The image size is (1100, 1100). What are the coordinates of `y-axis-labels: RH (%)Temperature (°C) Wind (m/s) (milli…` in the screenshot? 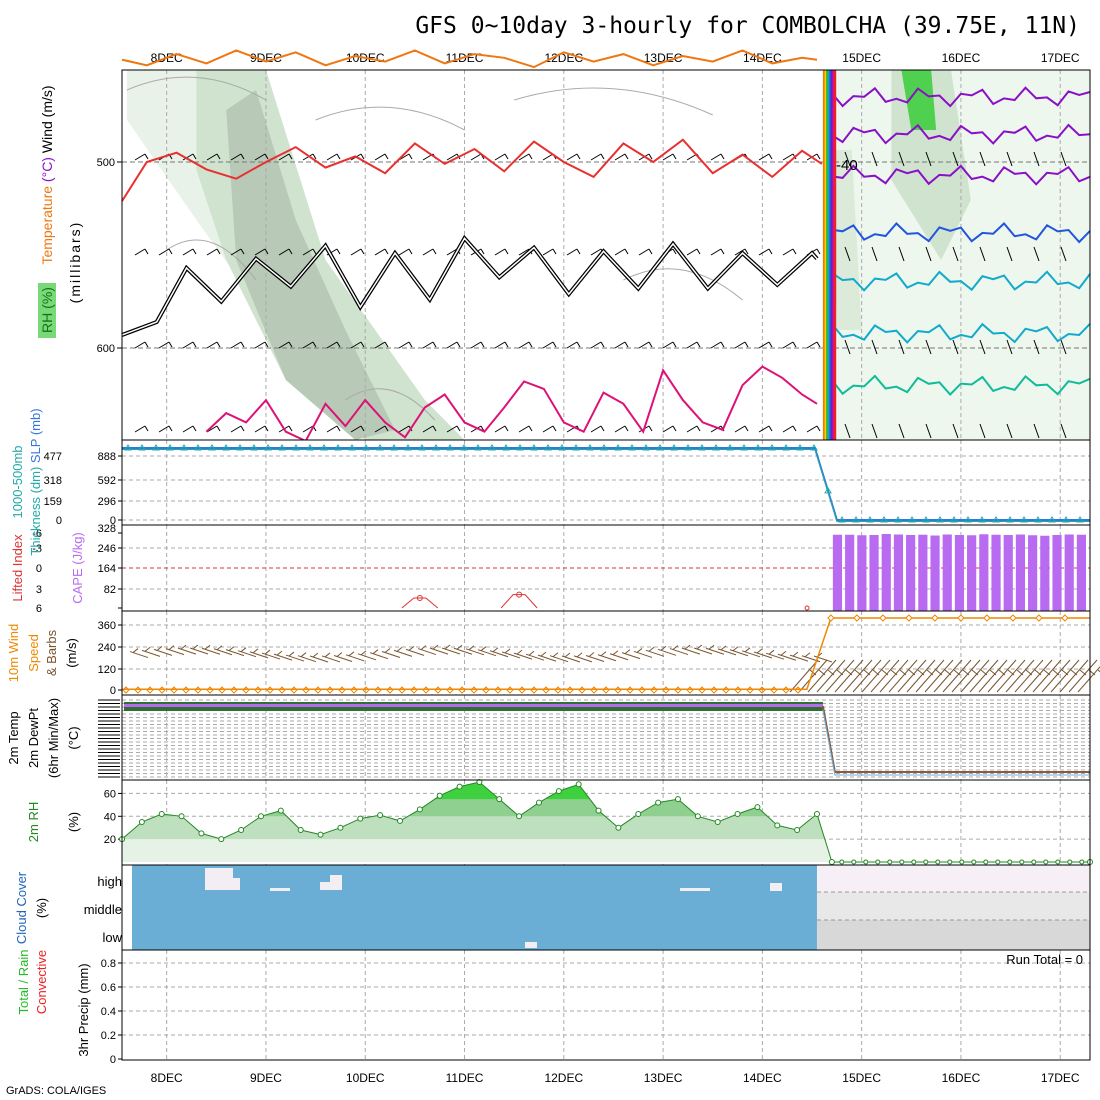 It's located at (48, 570).